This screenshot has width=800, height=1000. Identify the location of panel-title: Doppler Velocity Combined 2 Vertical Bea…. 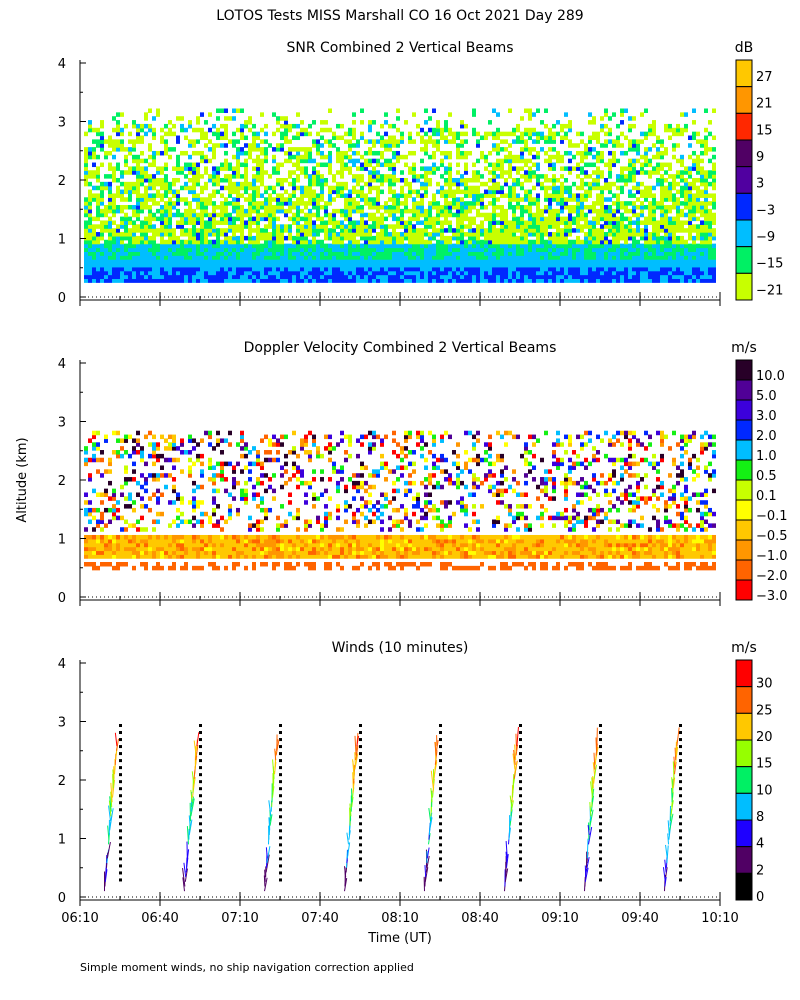
(400, 348).